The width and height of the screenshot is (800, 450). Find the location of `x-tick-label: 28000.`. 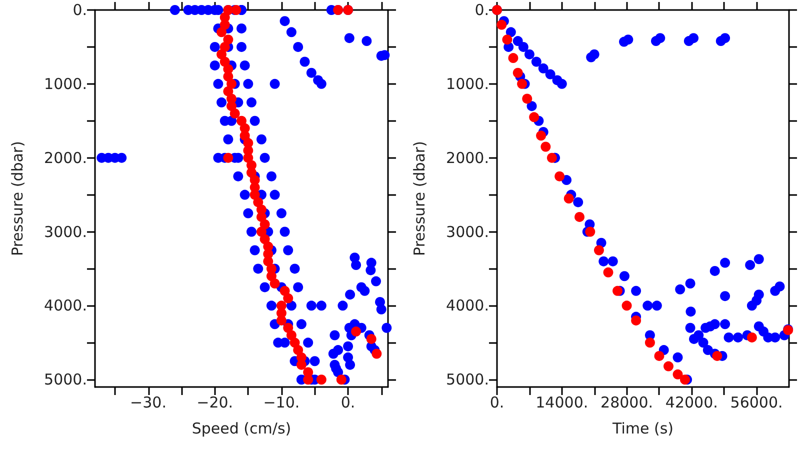

x-tick-label: 28000. is located at coordinates (627, 403).